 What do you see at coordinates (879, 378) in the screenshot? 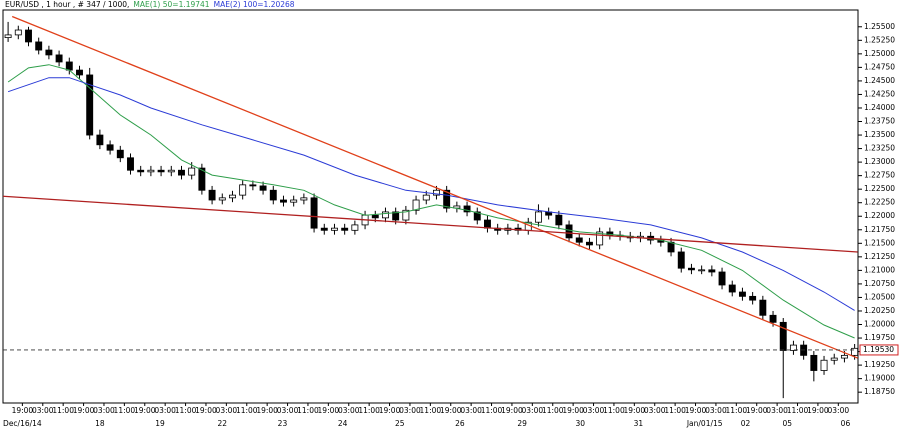
I see `y-tick-label: 1.19000` at bounding box center [879, 378].